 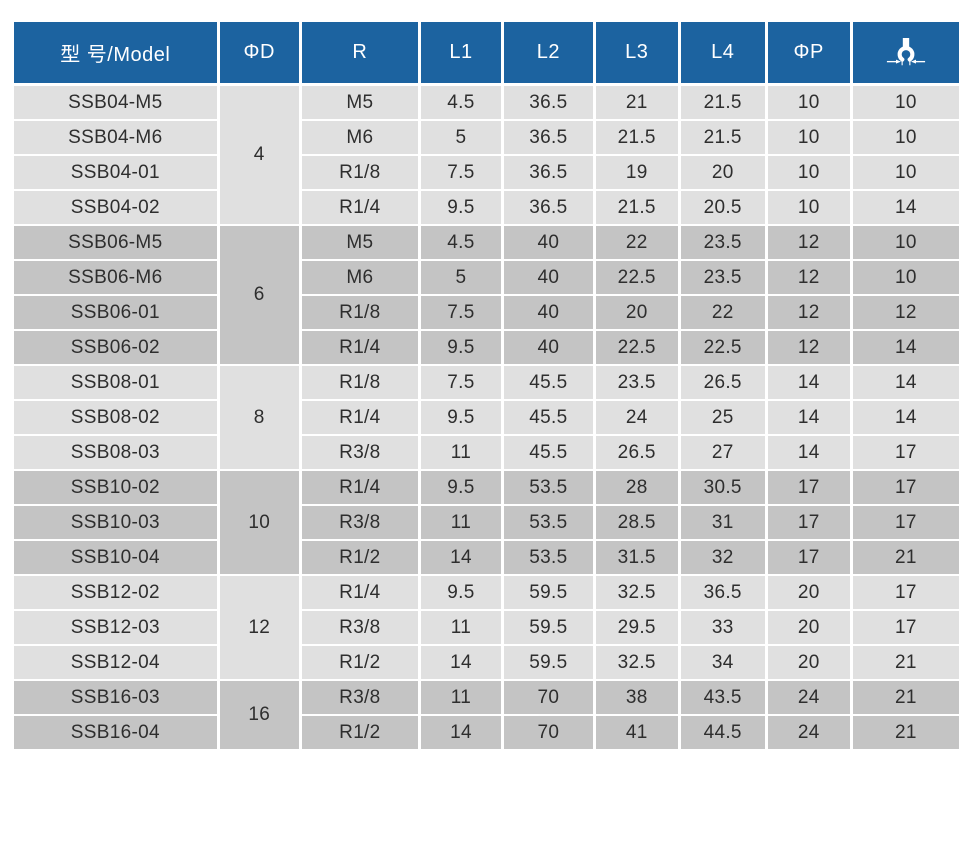 What do you see at coordinates (461, 137) in the screenshot?
I see `l1-cell: 5` at bounding box center [461, 137].